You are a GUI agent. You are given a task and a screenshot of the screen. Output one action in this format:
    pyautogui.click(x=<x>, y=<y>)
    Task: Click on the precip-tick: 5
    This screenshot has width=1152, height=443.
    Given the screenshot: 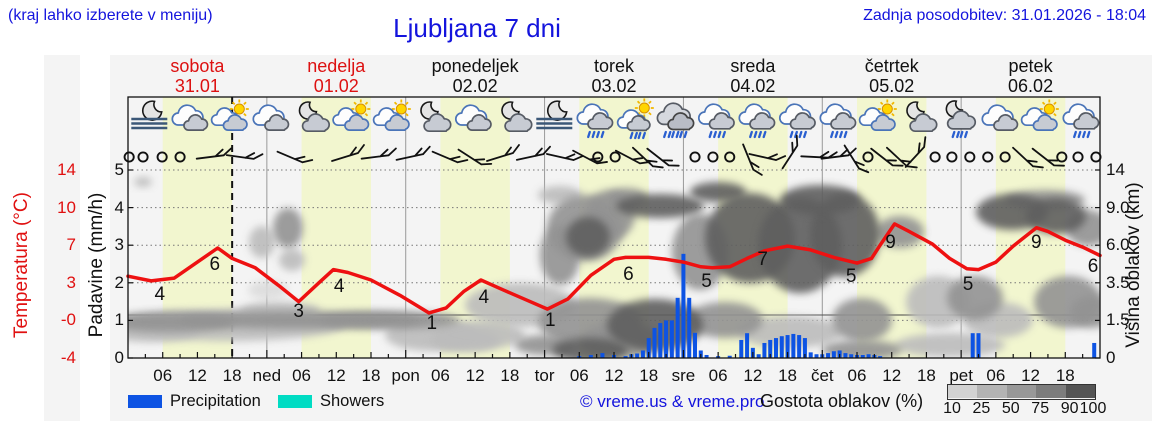 What is the action you would take?
    pyautogui.click(x=119, y=169)
    